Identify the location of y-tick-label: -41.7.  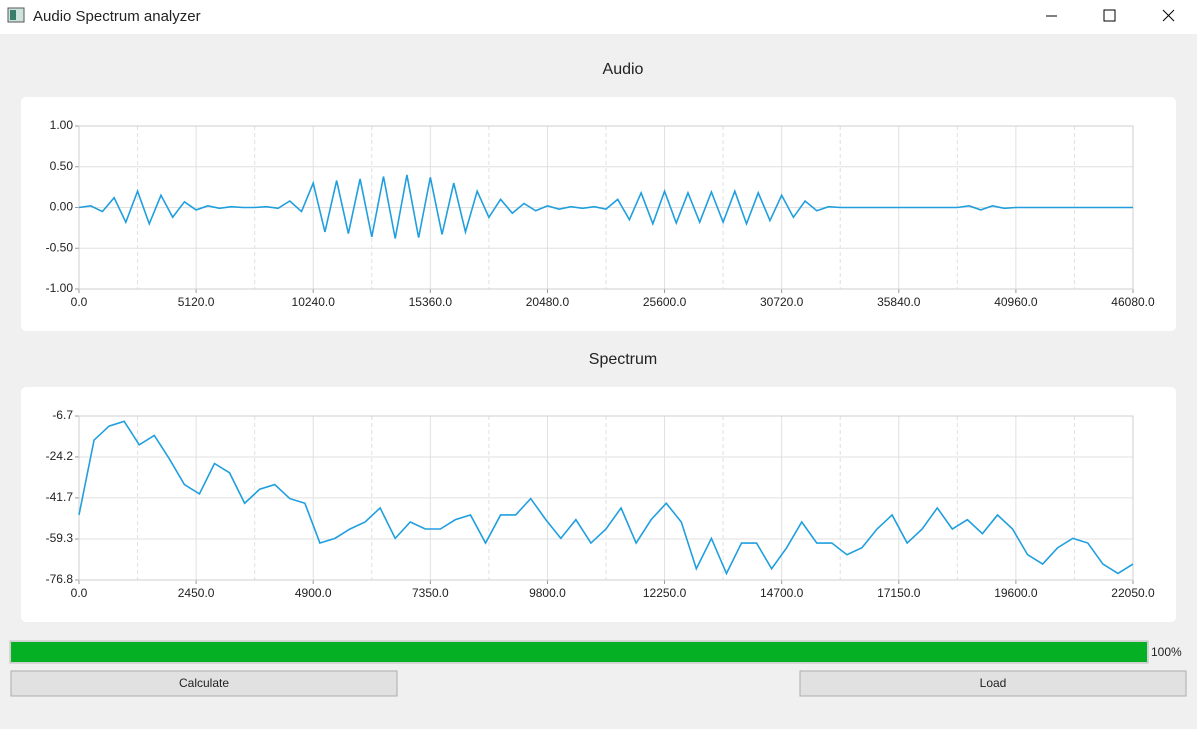
(60, 497).